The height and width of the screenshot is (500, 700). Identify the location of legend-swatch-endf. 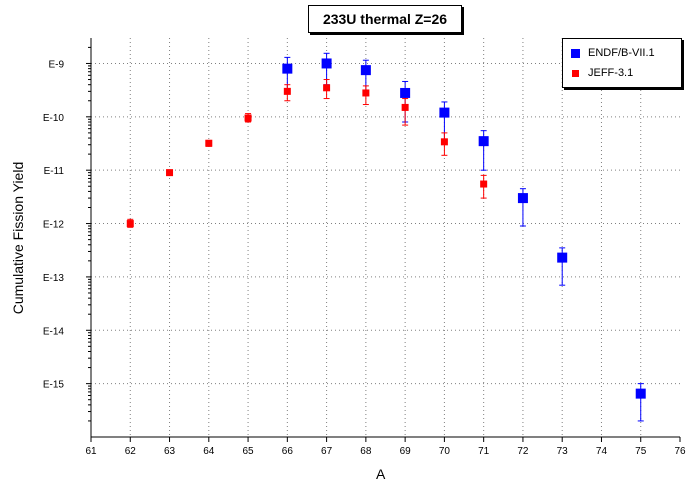
(575, 53).